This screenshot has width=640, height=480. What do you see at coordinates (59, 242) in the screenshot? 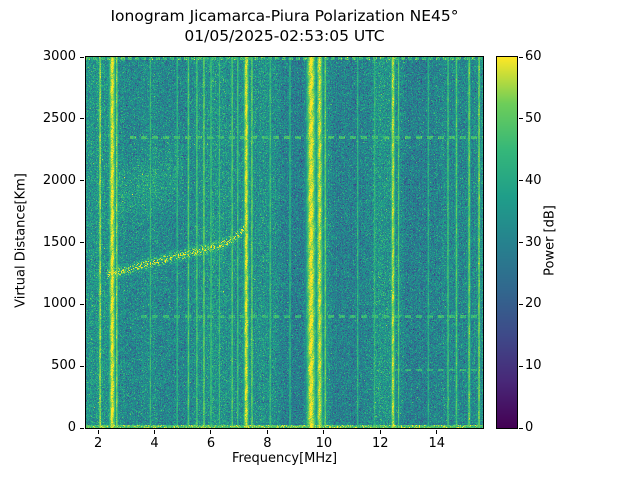
I see `y-tick-label: 1500` at bounding box center [59, 242].